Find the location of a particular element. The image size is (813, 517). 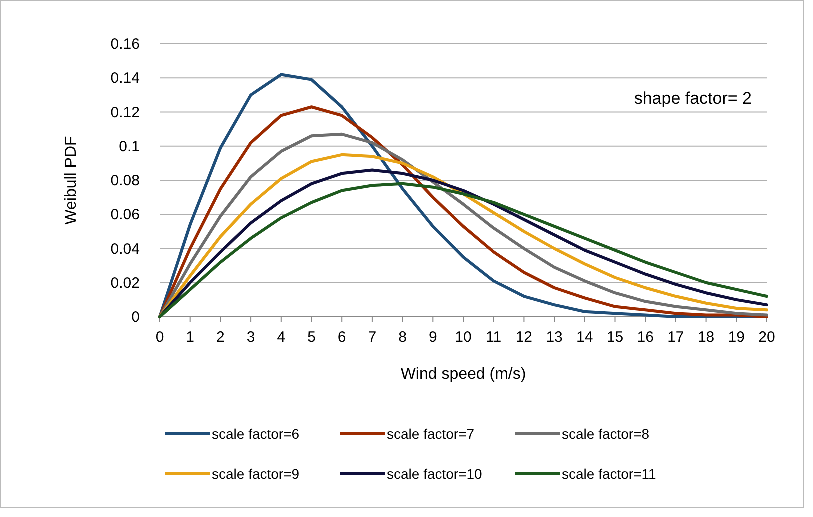

x-tick-label: 17 is located at coordinates (676, 337).